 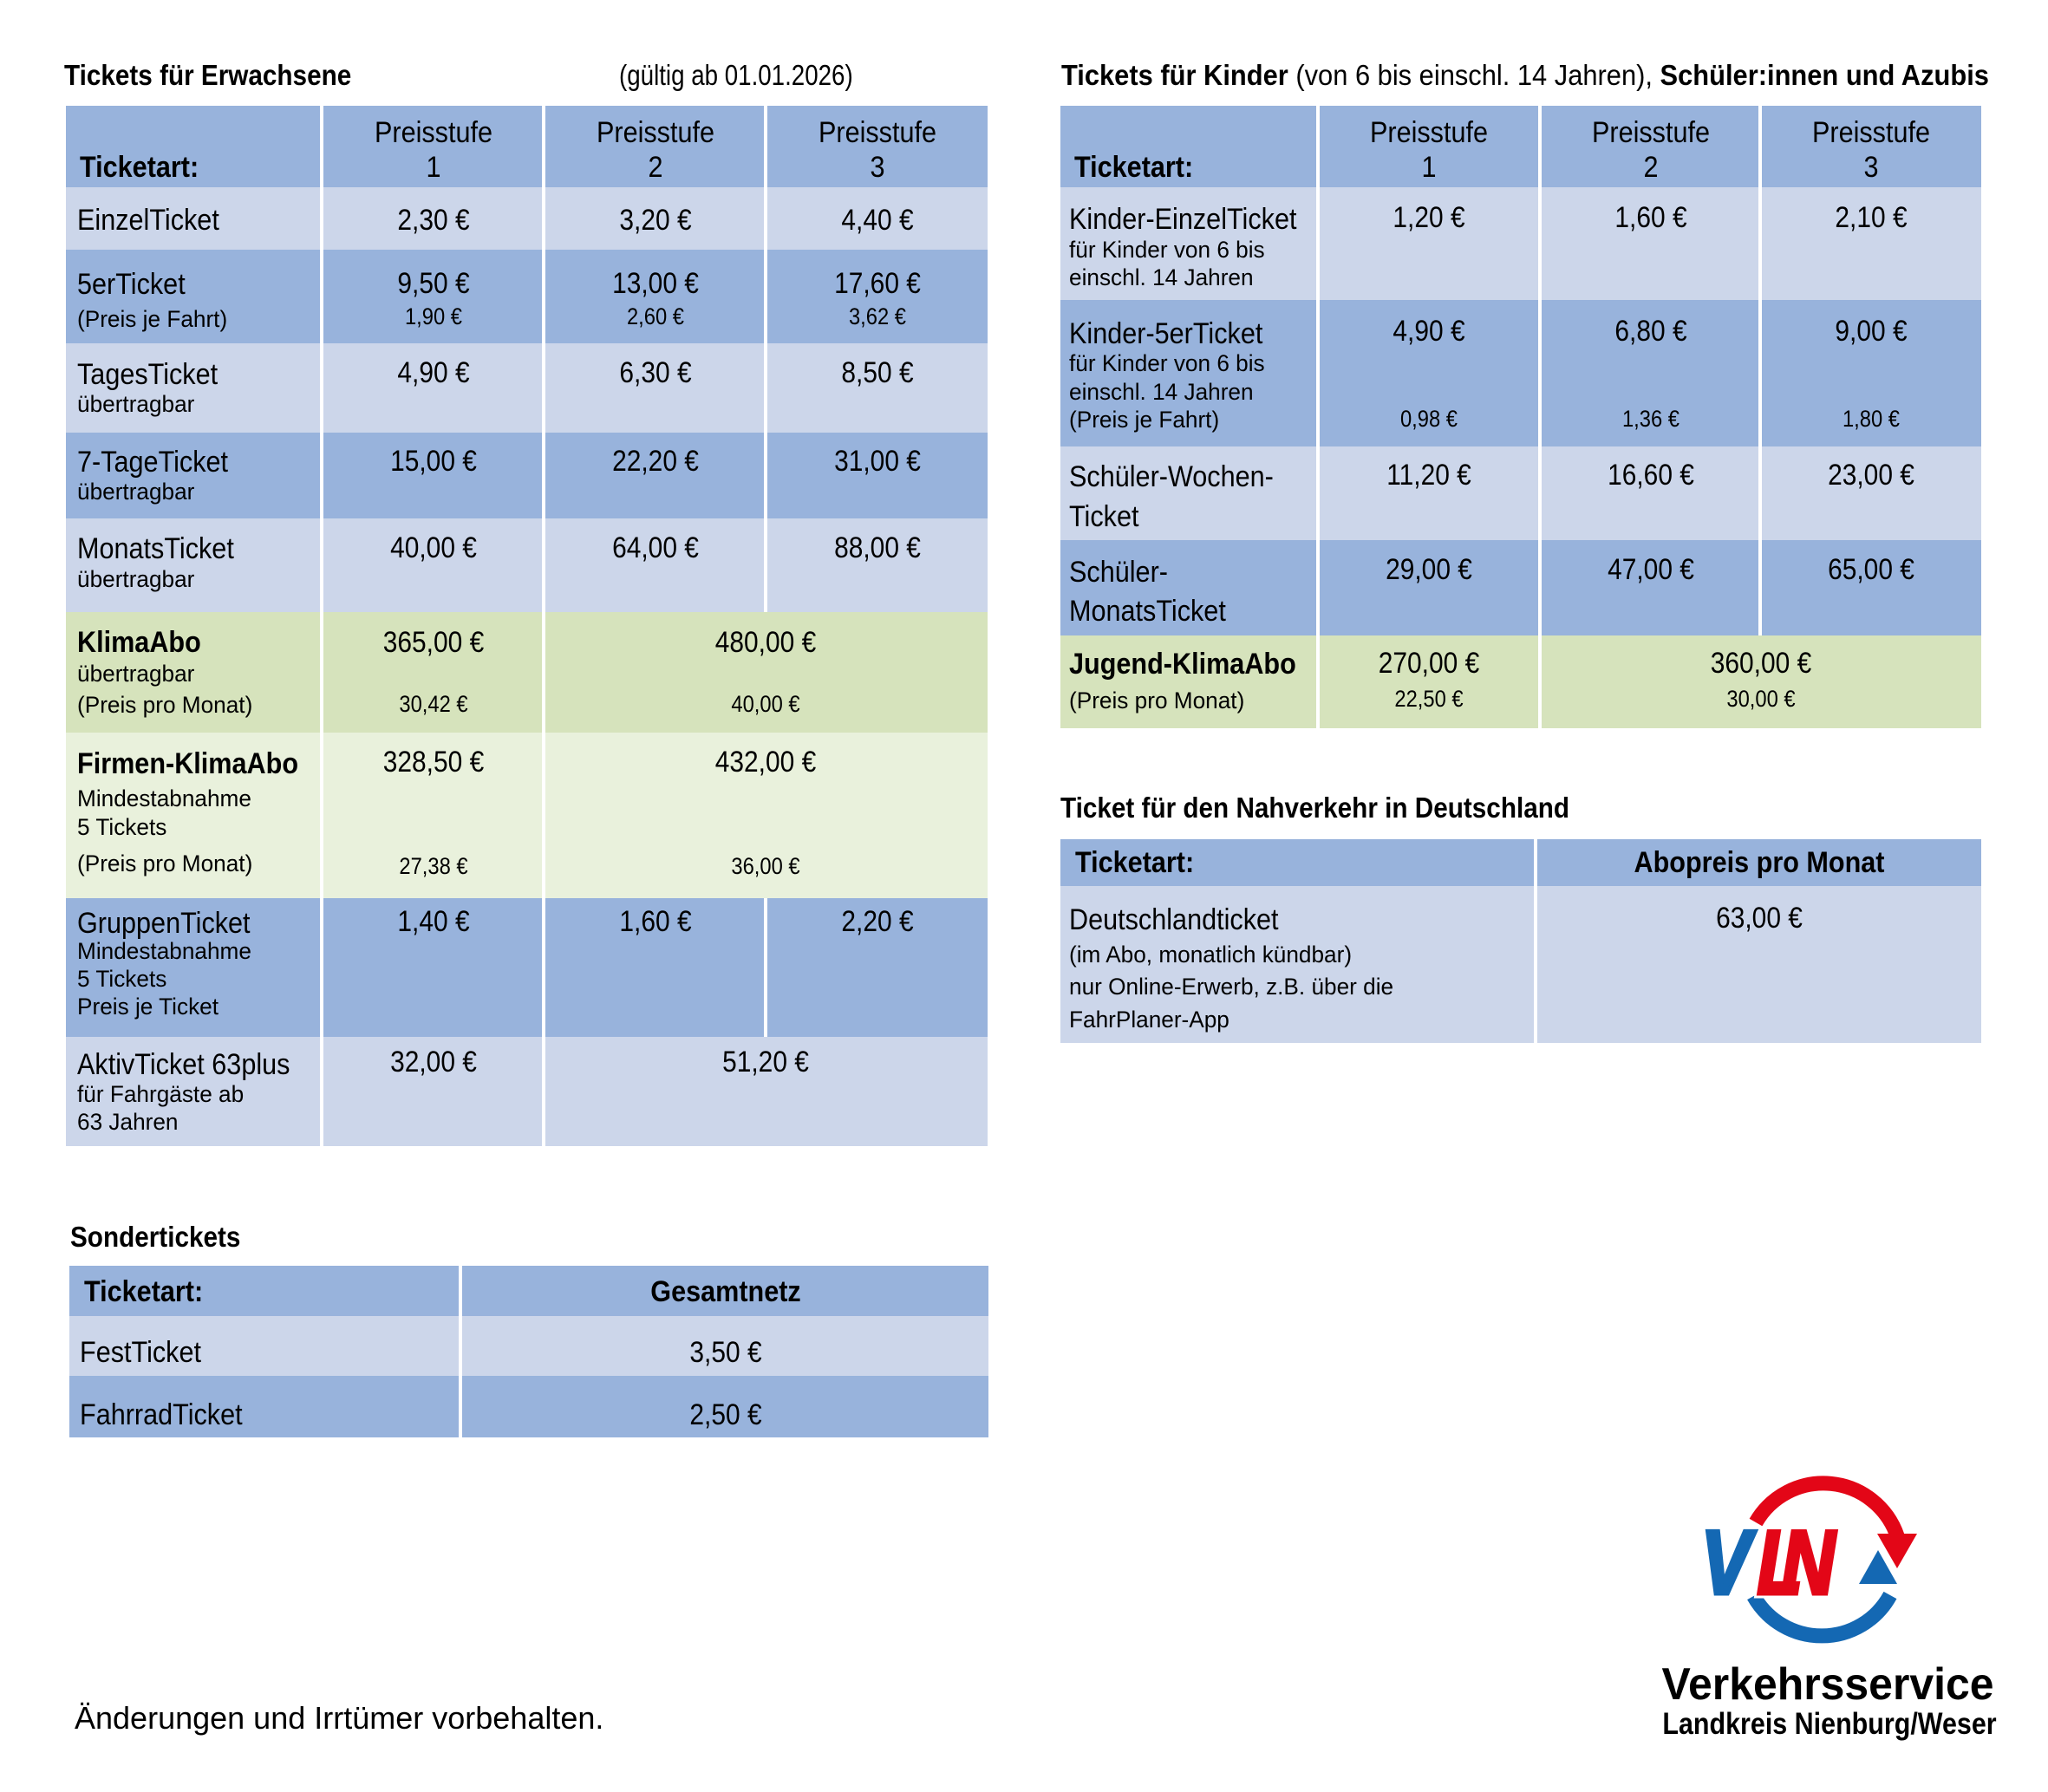 What do you see at coordinates (1809, 1563) in the screenshot?
I see `svg-text: N` at bounding box center [1809, 1563].